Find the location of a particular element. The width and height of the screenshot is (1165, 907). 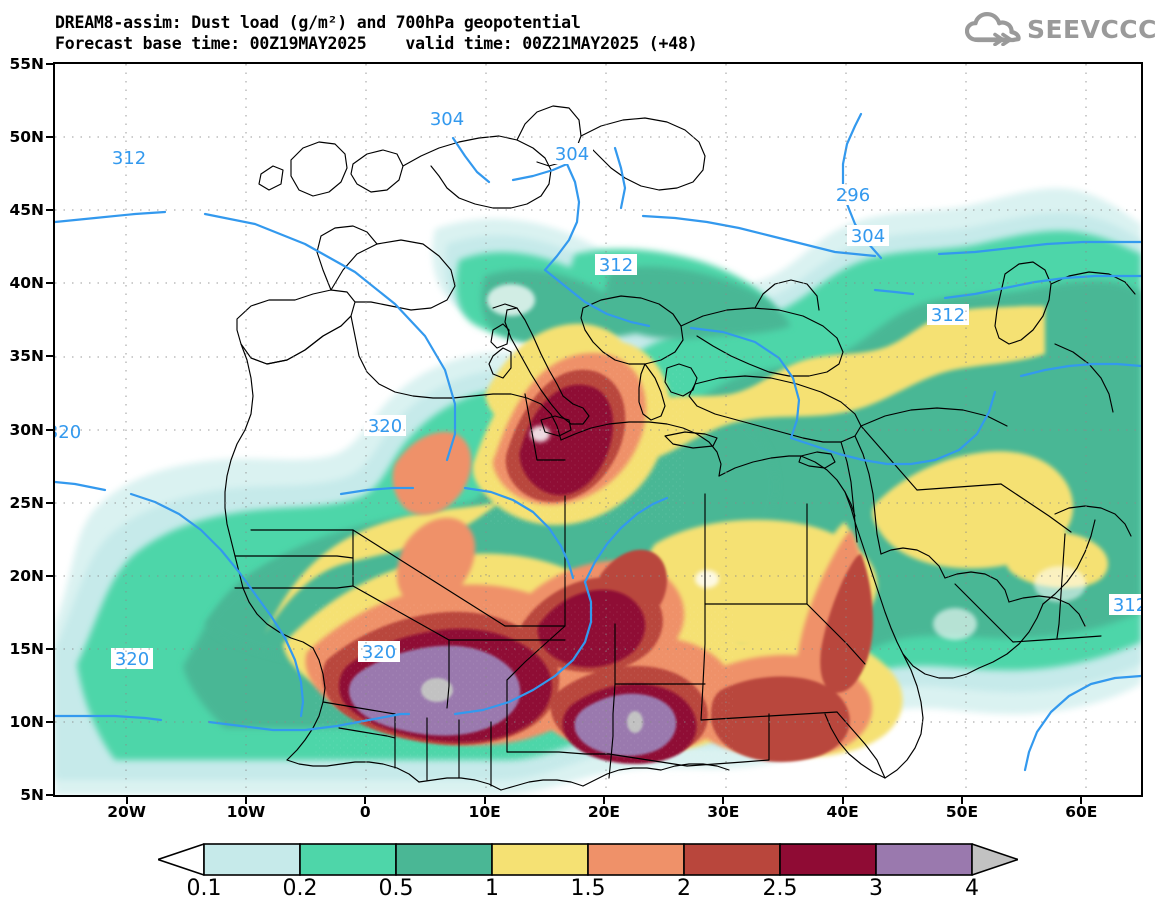

contour-label: 296 is located at coordinates (853, 195).